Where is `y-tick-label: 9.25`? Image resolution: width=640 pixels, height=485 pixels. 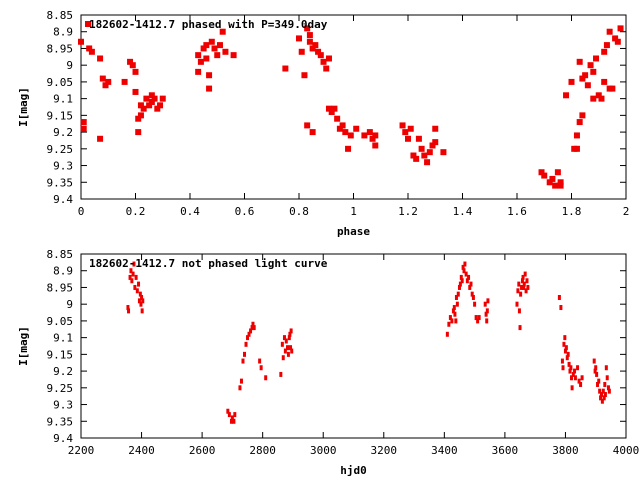
y-tick-label: 9.25 is located at coordinates (60, 149).